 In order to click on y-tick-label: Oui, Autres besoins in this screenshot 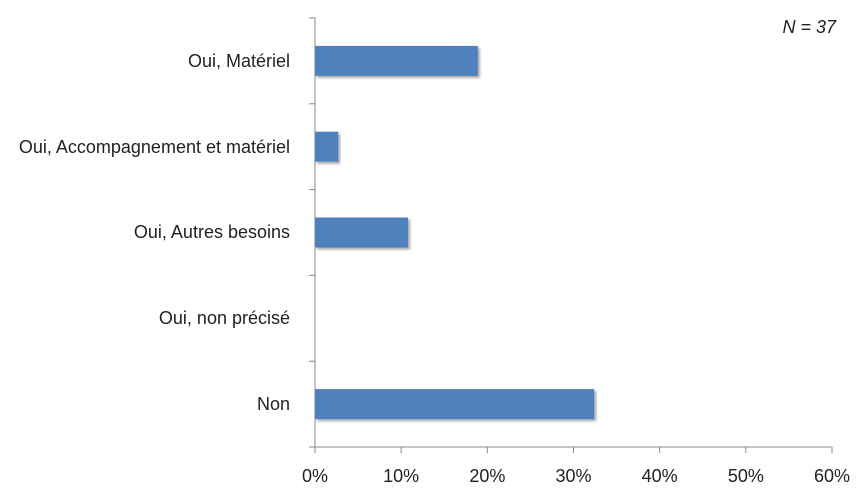, I will do `click(211, 232)`.